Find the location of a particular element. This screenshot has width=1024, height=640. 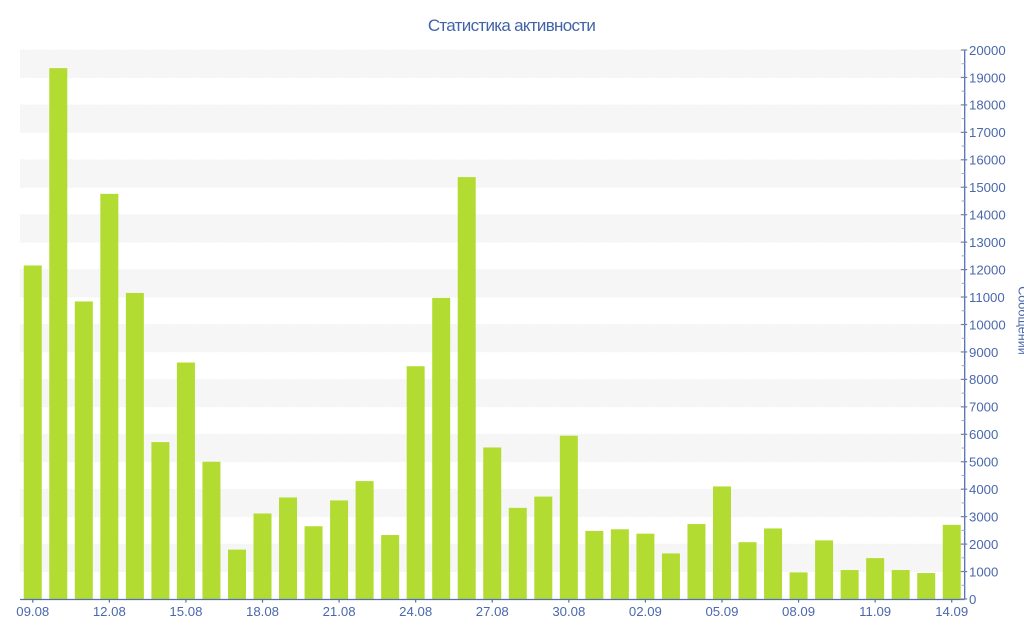

svg-text: 14.09 is located at coordinates (951, 611).